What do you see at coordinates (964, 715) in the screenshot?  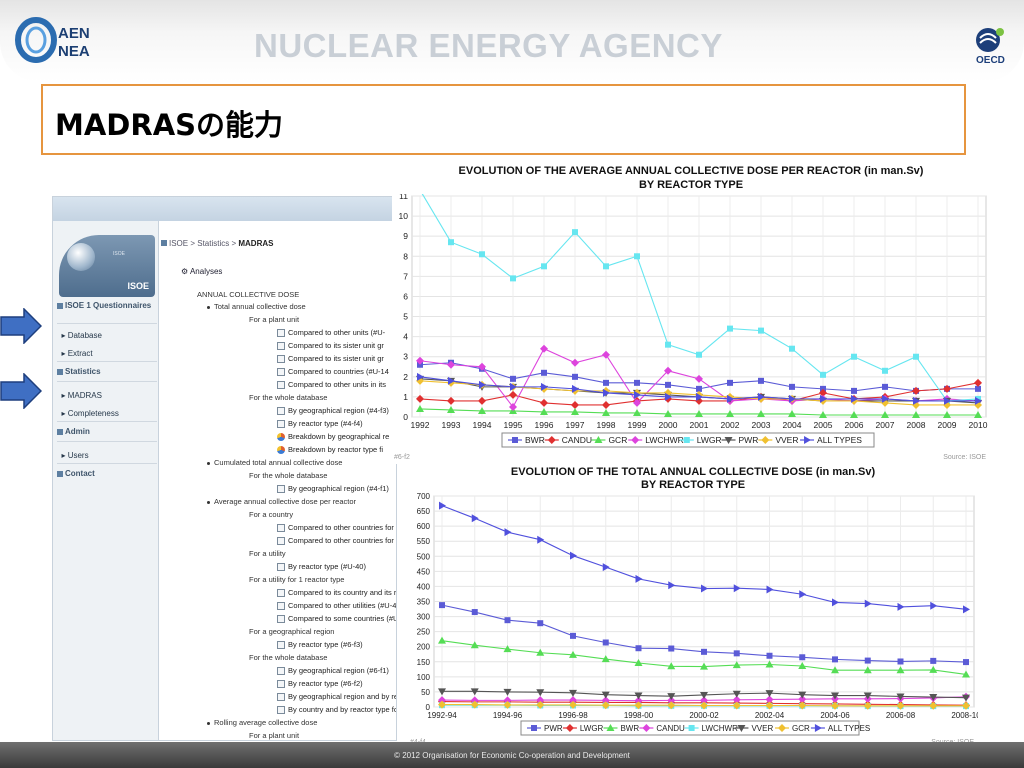 I see `x-tick-label: 2008-10` at bounding box center [964, 715].